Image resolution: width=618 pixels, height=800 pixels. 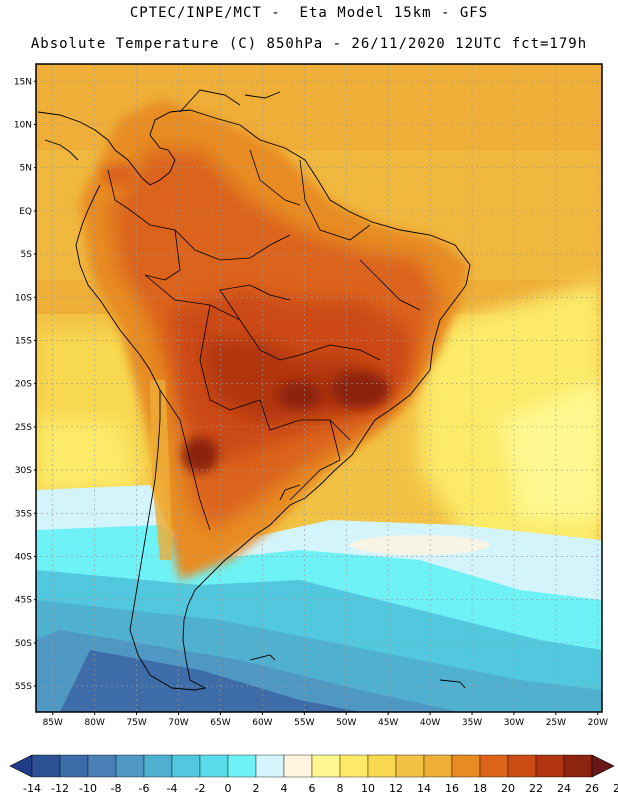 I want to click on longitude-label: 50W, so click(x=346, y=723).